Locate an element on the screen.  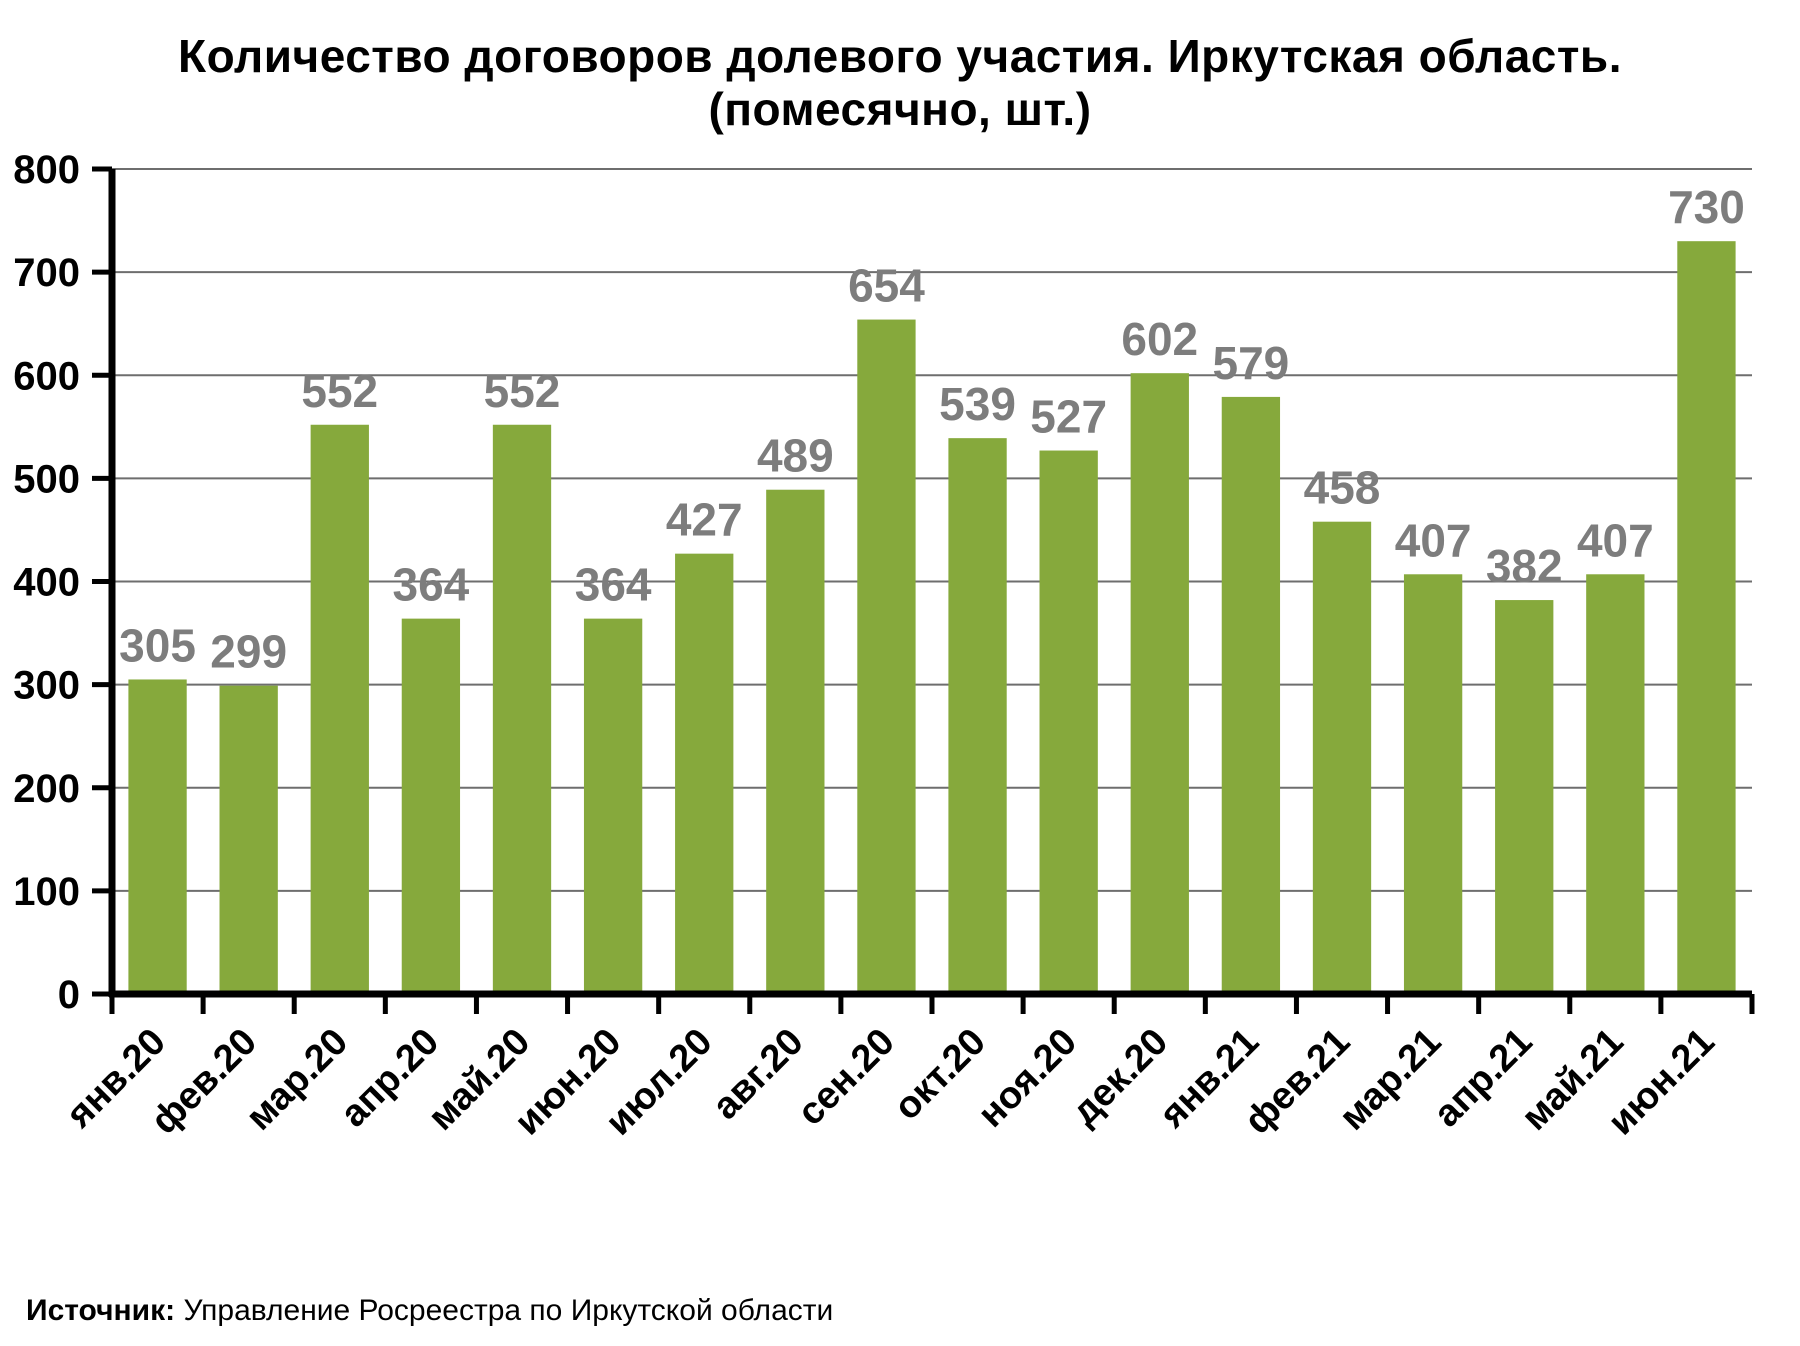
bar-value-label: 539 is located at coordinates (977, 404).